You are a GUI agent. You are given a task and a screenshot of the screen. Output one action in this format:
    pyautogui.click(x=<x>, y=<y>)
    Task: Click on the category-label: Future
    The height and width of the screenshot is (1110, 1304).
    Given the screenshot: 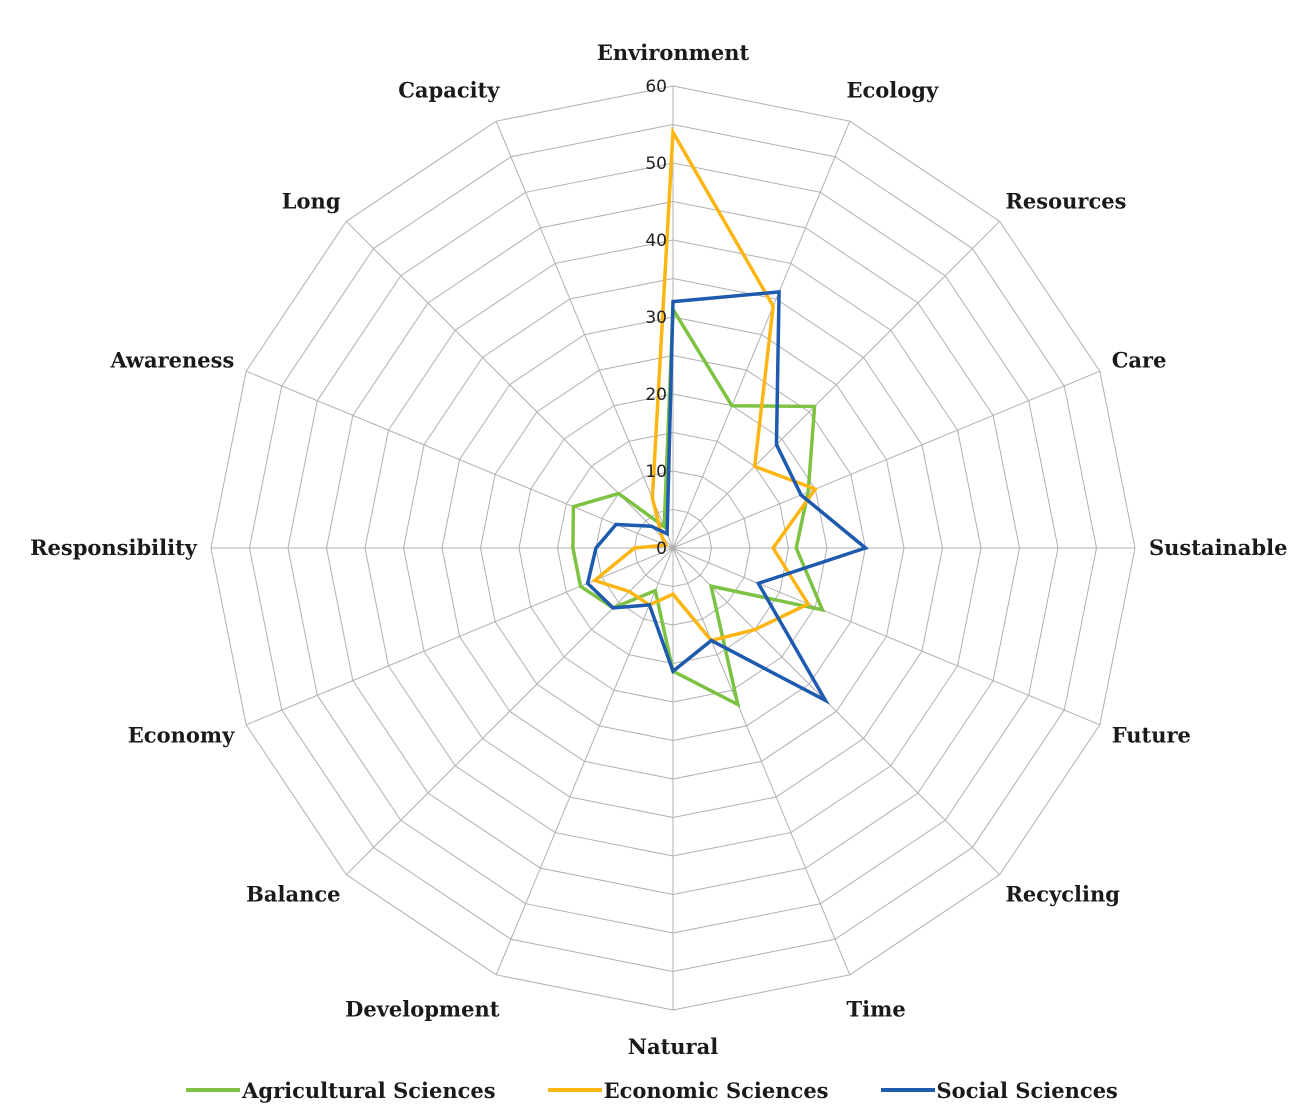 What is the action you would take?
    pyautogui.click(x=1151, y=735)
    